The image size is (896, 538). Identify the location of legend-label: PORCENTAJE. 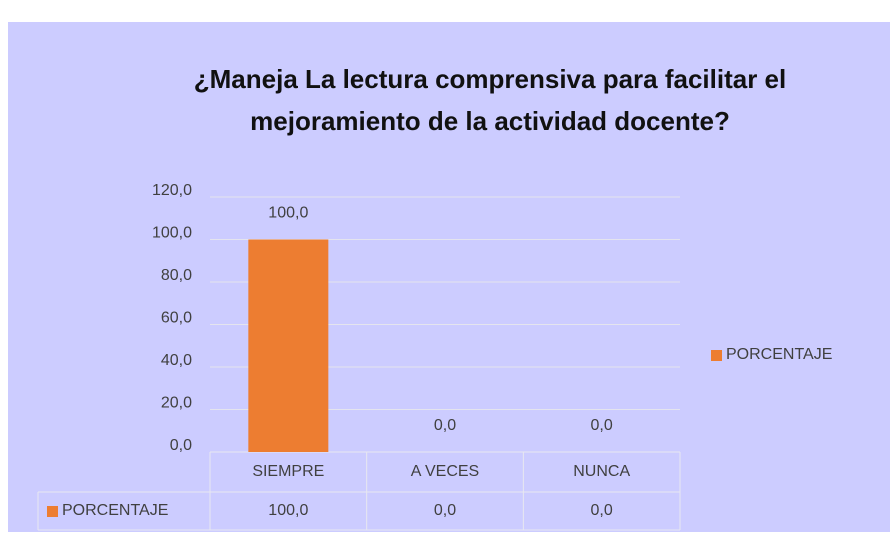
(779, 354).